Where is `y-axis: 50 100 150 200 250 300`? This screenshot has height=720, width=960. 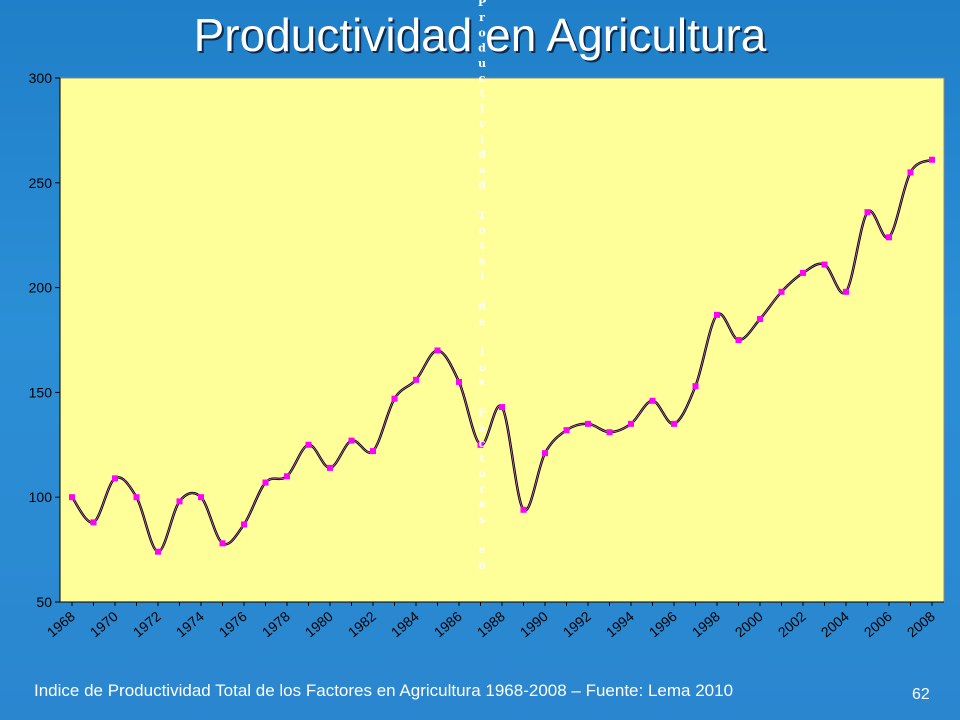 y-axis: 50 100 150 200 250 300 is located at coordinates (45, 340).